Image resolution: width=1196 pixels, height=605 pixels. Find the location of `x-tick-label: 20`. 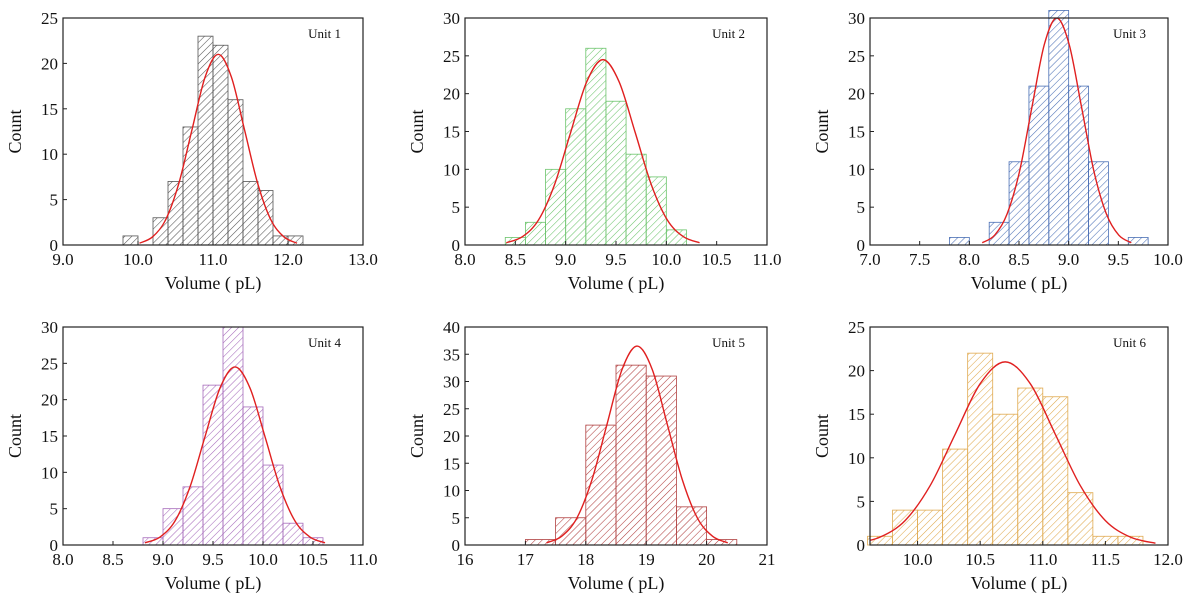

x-tick-label: 20 is located at coordinates (706, 559).